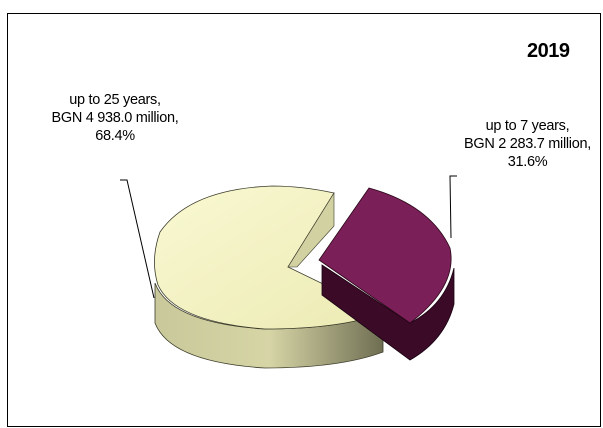 The image size is (603, 428). I want to click on slice-label-long-line-2: BGN 4 938.0 million,, so click(115, 118).